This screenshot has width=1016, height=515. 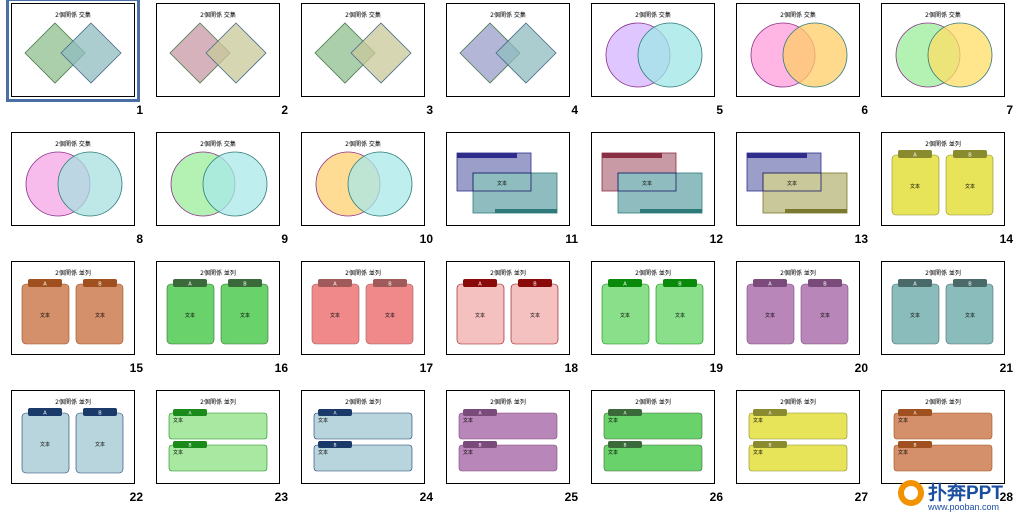 I want to click on slide-thumbnail-21: 2個関係 並列 A B 文本 文本 21, so click(x=948, y=318).